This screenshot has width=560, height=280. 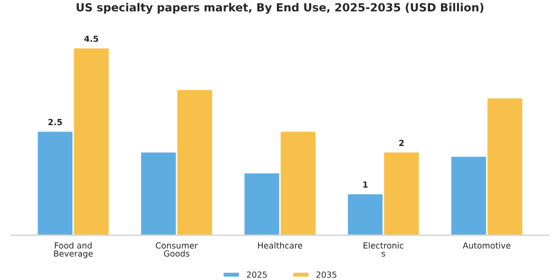 What do you see at coordinates (486, 245) in the screenshot?
I see `x-tick-label: Automotive` at bounding box center [486, 245].